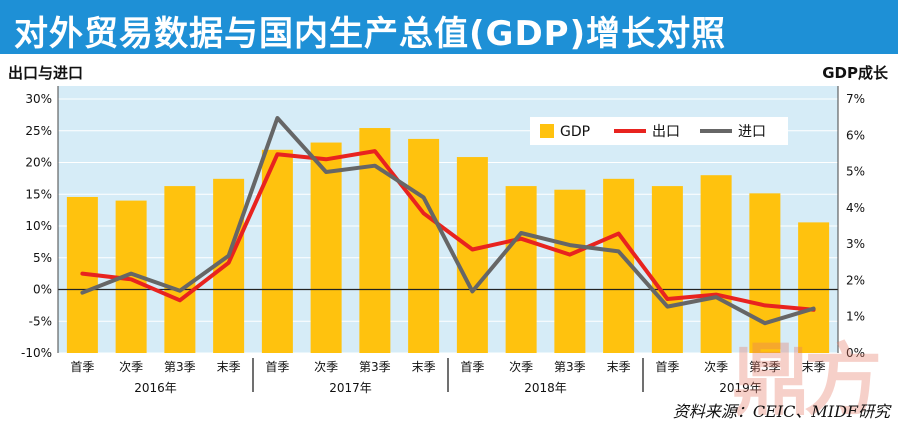 The height and width of the screenshot is (430, 898). Describe the element at coordinates (740, 388) in the screenshot. I see `year-label: 2019年` at that location.